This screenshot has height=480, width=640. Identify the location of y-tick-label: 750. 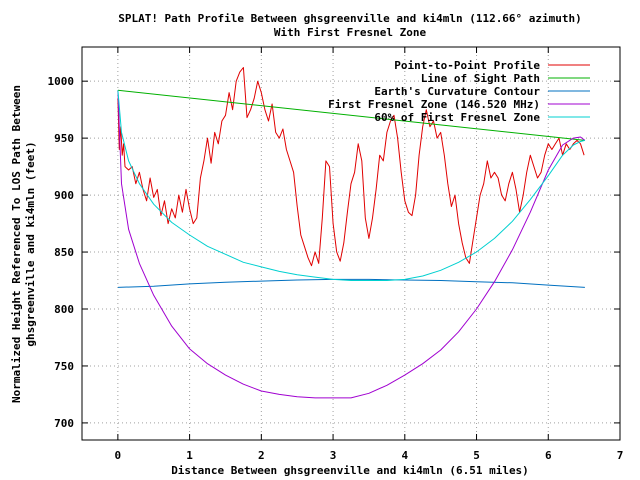
(64, 366).